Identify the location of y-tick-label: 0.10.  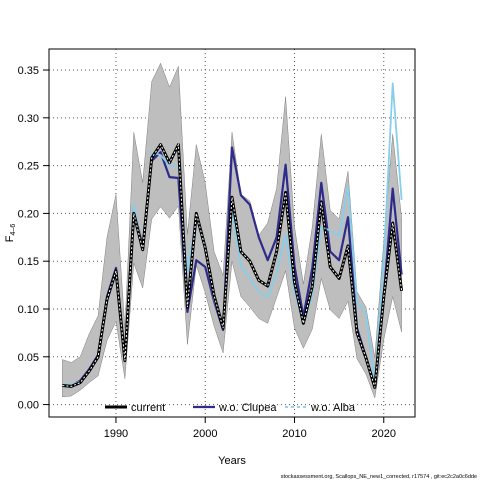
(28, 310).